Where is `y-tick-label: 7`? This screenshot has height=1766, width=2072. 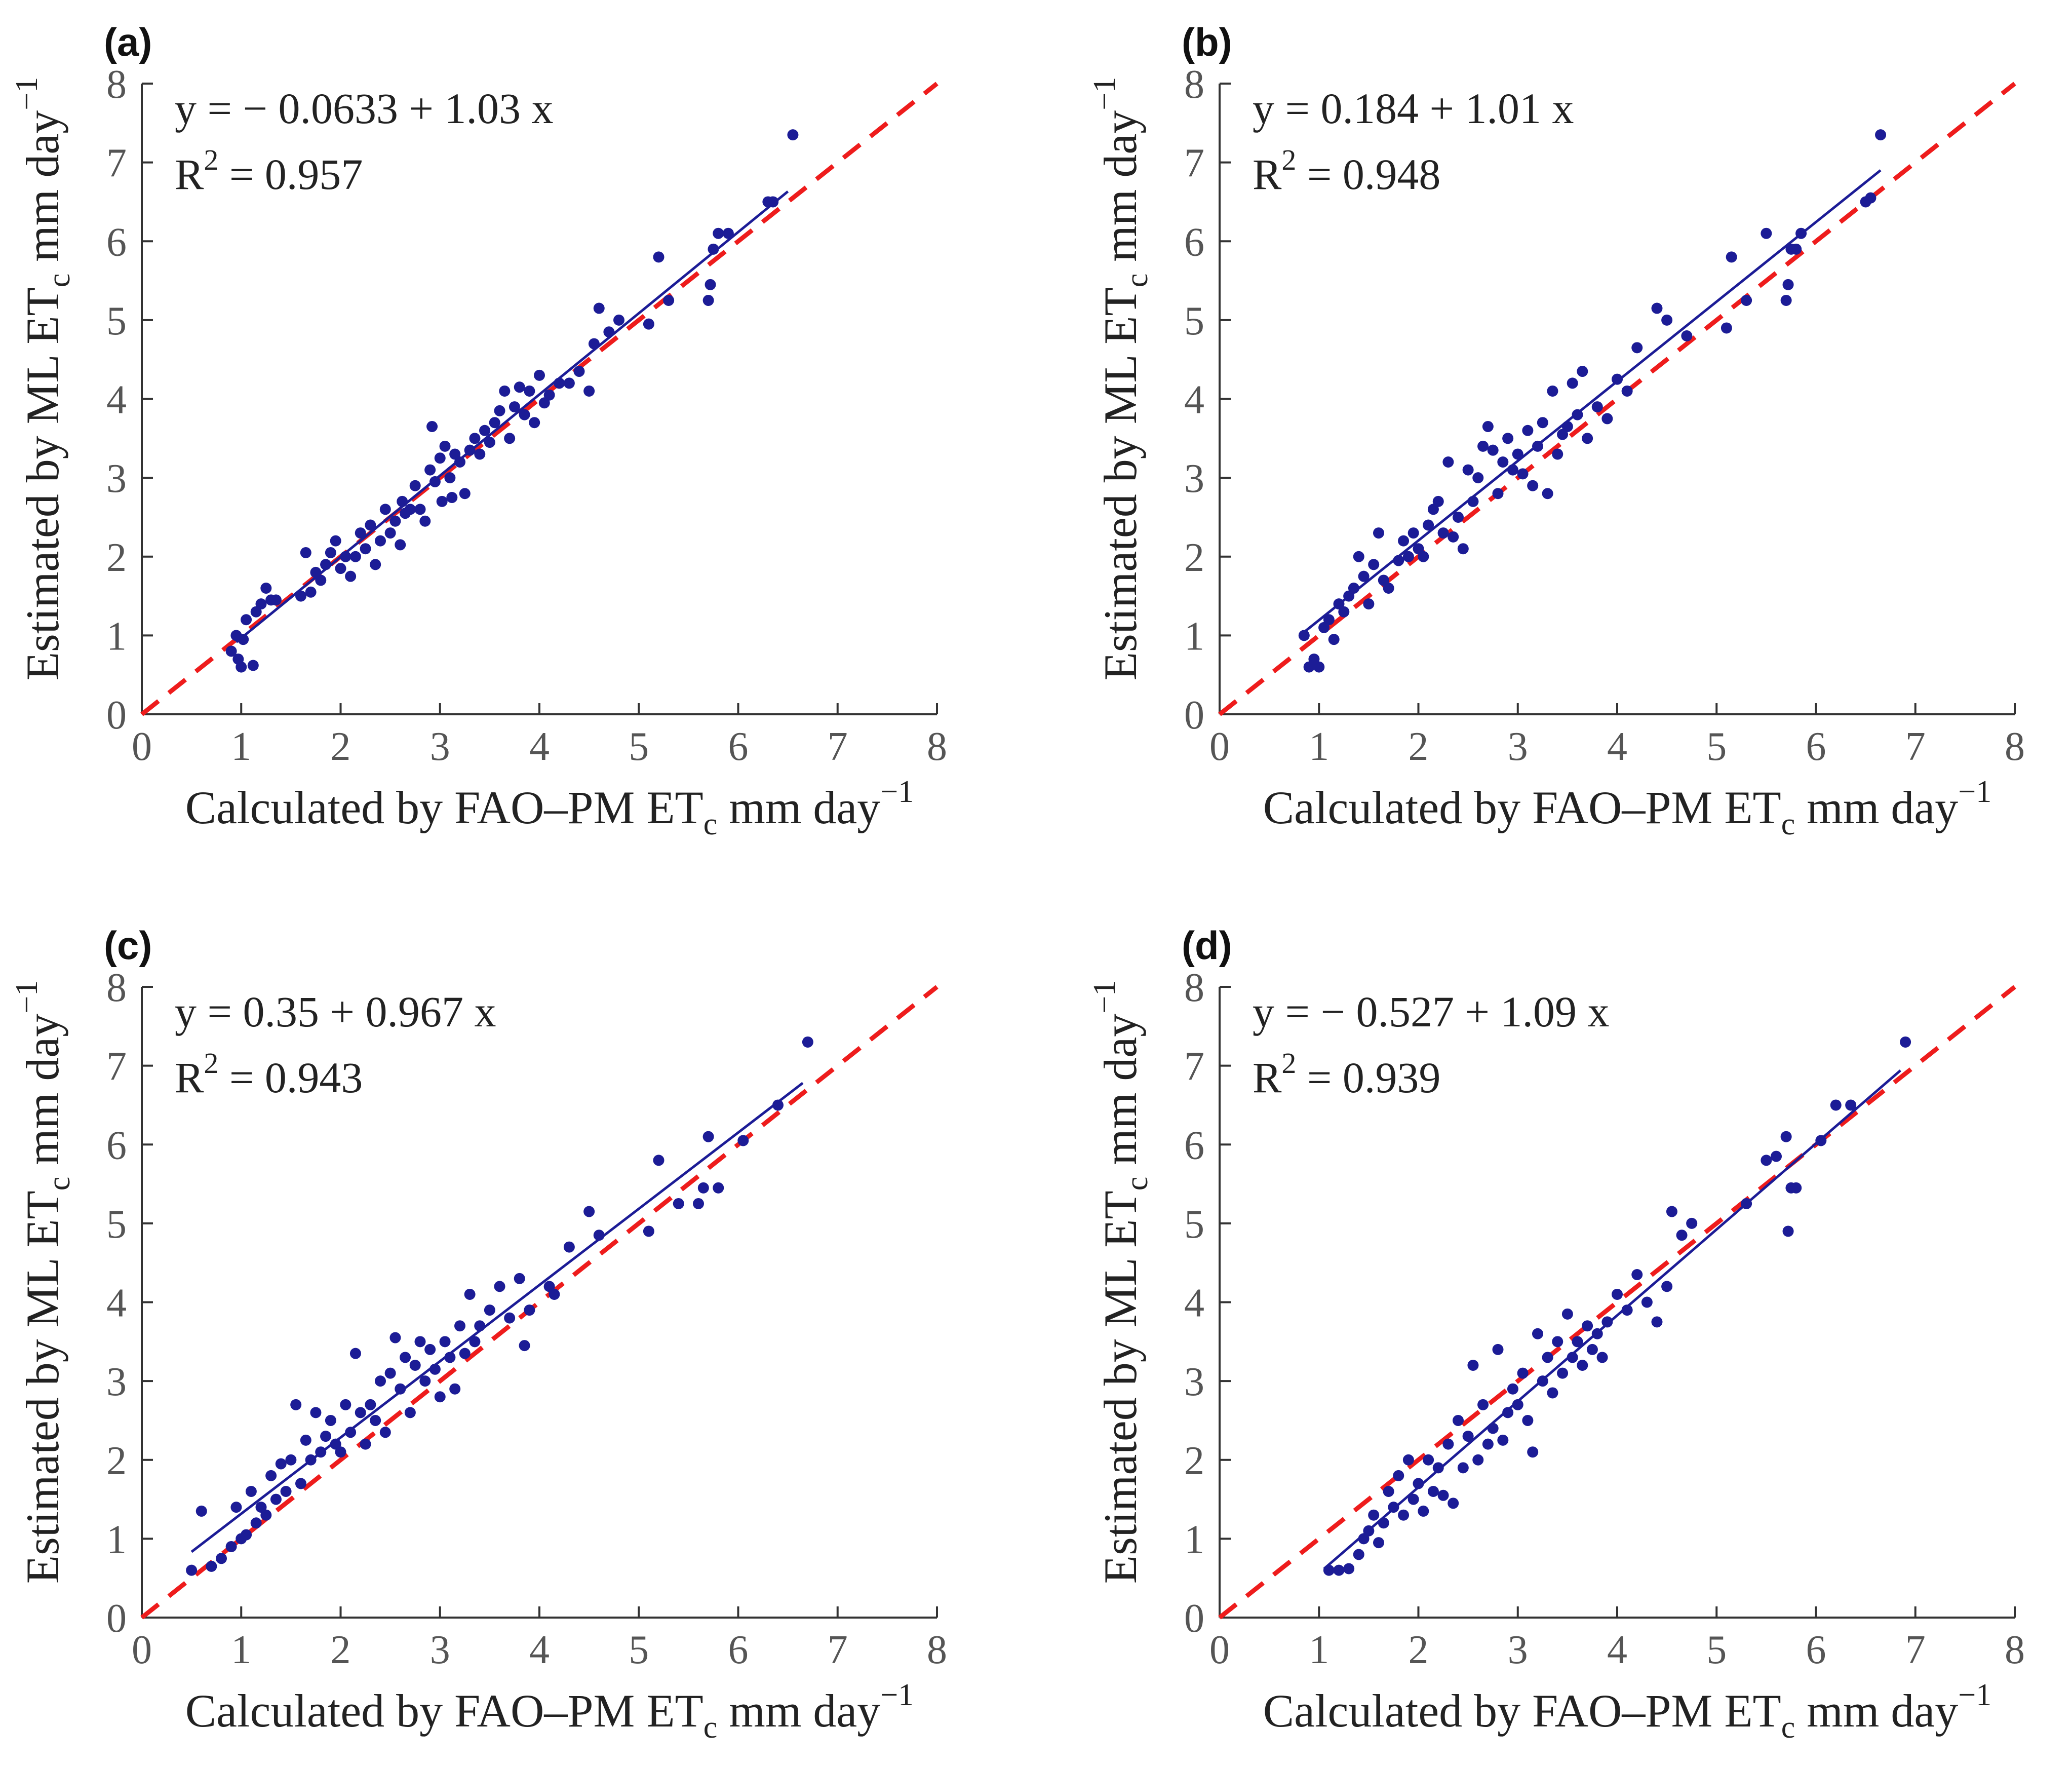 y-tick-label: 7 is located at coordinates (1194, 163).